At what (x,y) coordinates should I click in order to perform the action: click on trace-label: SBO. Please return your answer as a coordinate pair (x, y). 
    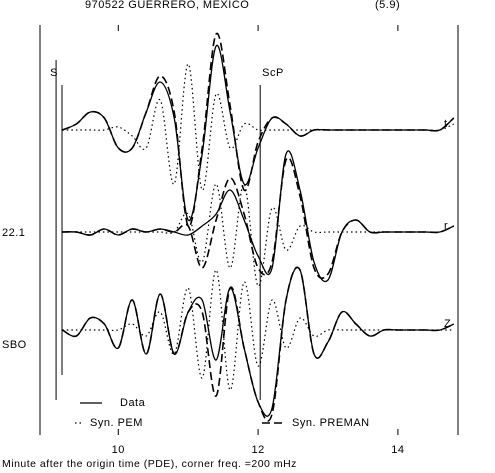
    Looking at the image, I should click on (14, 345).